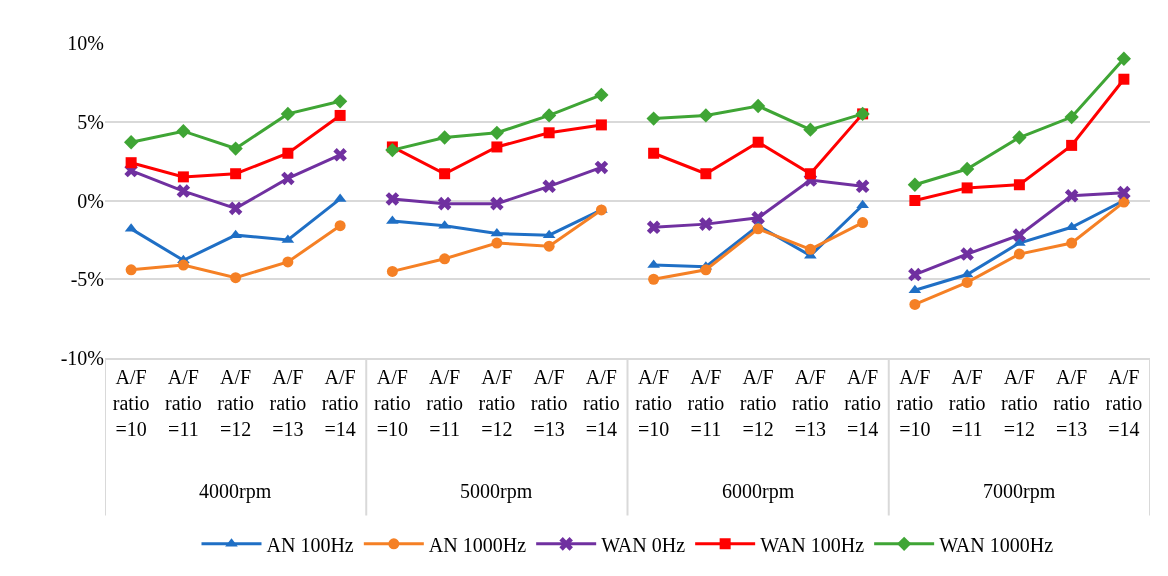 The image size is (1168, 576). What do you see at coordinates (90, 121) in the screenshot?
I see `y-tick-label: 5%` at bounding box center [90, 121].